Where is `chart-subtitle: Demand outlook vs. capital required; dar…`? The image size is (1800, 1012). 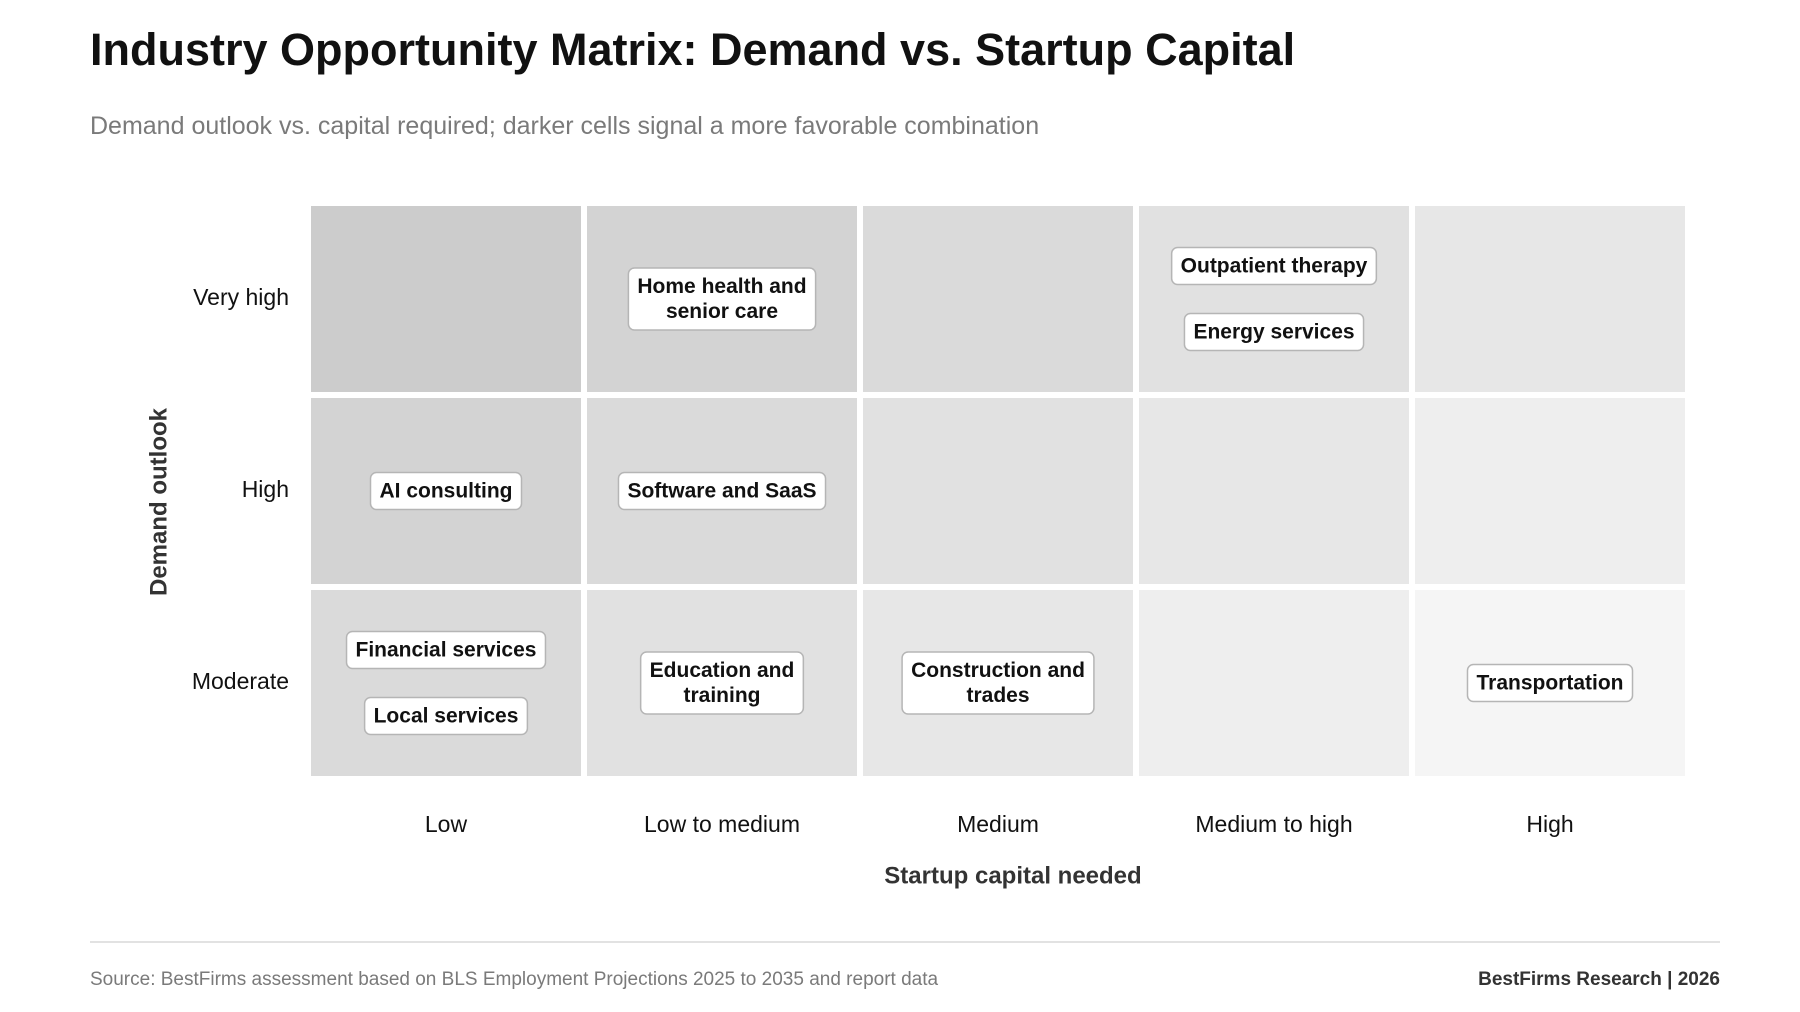
chart-subtitle: Demand outlook vs. capital required; dar… is located at coordinates (565, 126).